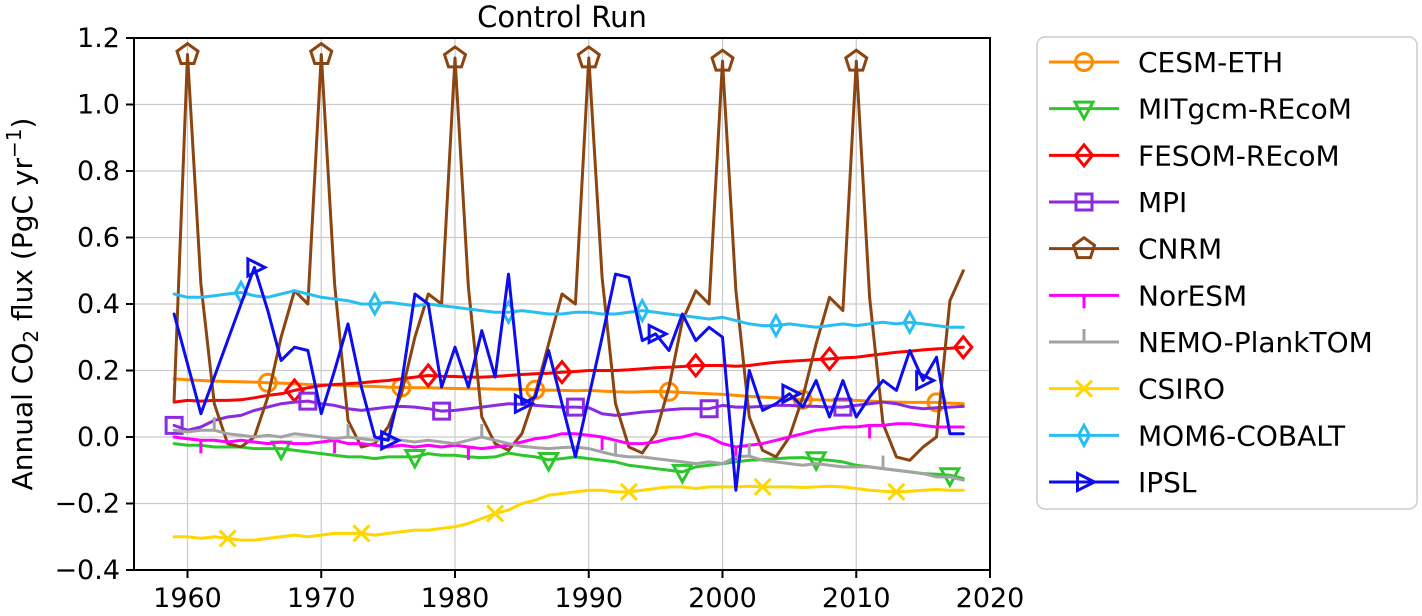  I want to click on x-tick-label: 2000, so click(722, 597).